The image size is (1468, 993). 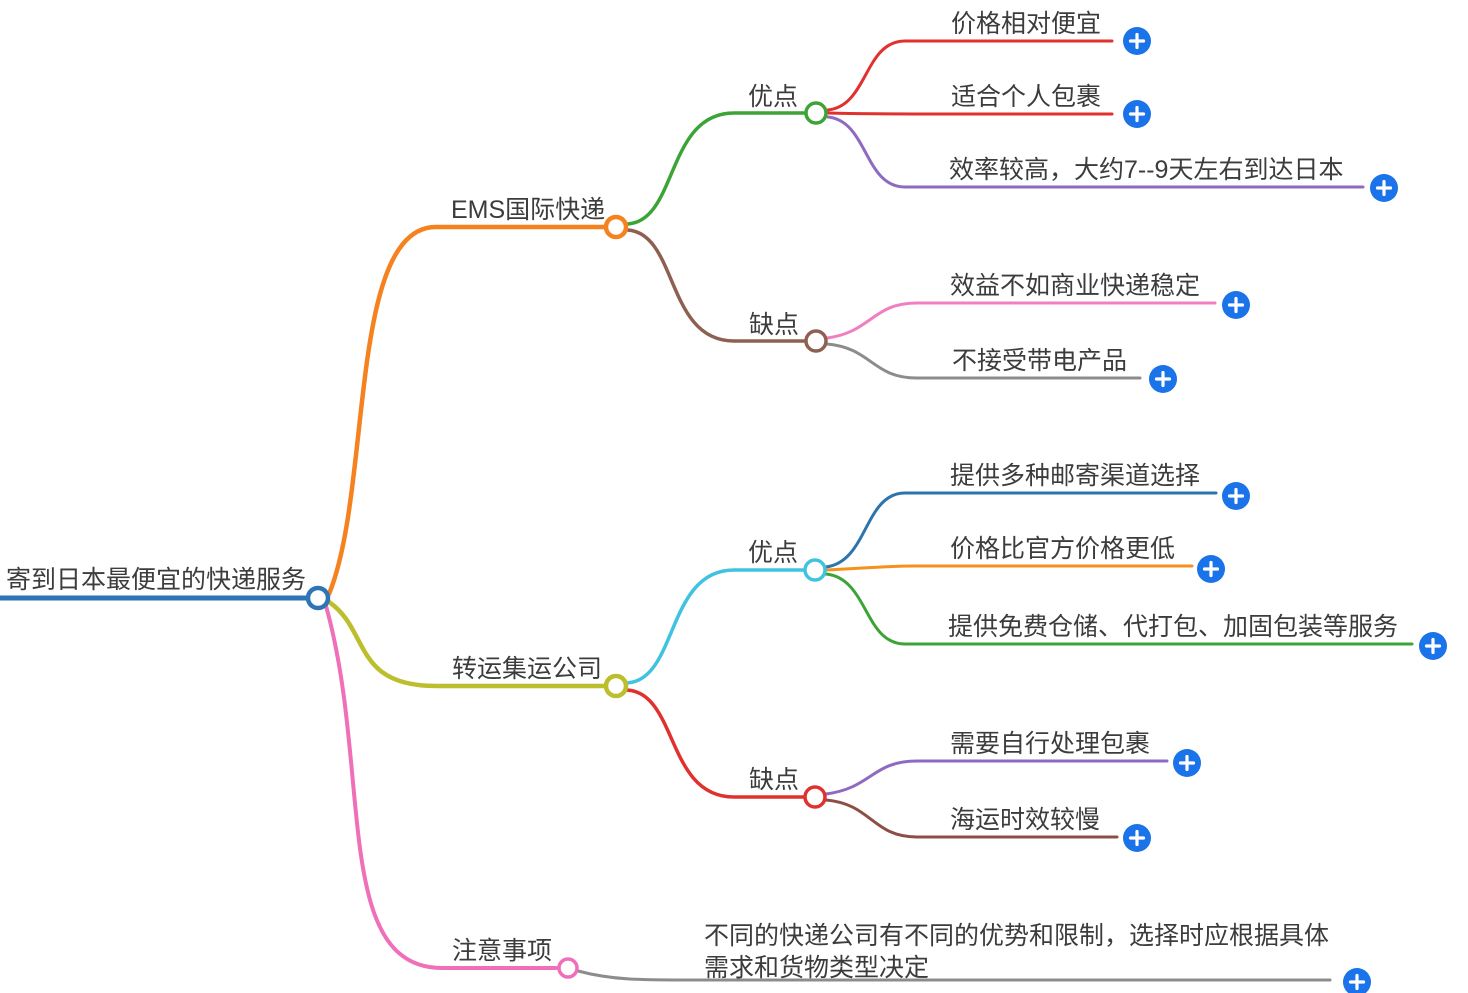 I want to click on edge-forwarding-pros, so click(x=715, y=626).